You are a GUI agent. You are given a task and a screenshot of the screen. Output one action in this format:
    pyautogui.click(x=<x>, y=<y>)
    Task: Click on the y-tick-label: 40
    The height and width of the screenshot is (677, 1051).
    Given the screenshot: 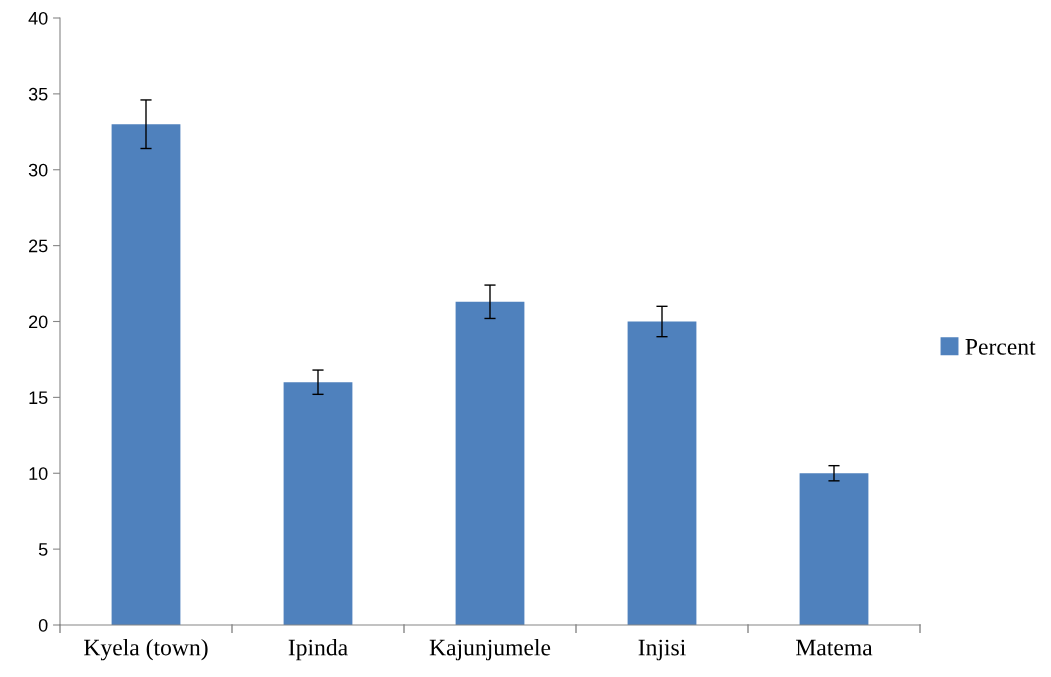 What is the action you would take?
    pyautogui.click(x=38, y=18)
    